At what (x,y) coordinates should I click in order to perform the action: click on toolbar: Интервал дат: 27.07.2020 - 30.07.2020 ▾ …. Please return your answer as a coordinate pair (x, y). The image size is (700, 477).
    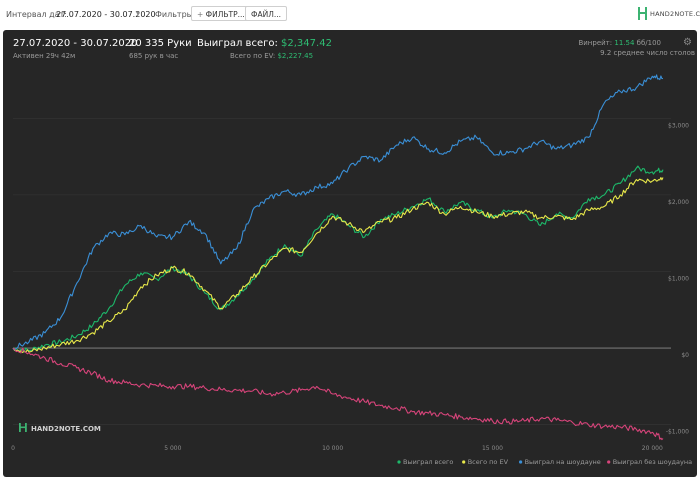
    Looking at the image, I should click on (350, 15).